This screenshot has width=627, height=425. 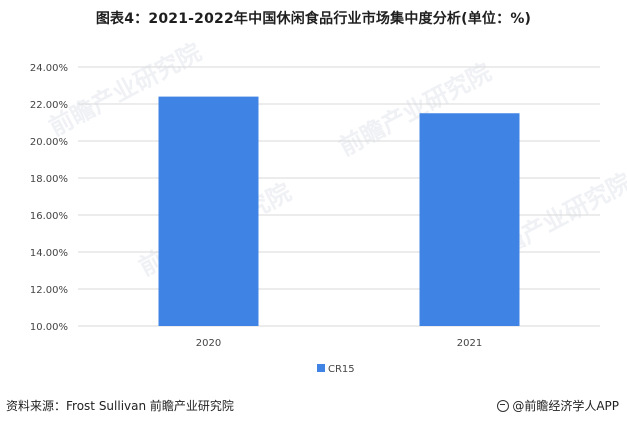 What do you see at coordinates (208, 343) in the screenshot?
I see `x-tick-label: 2020` at bounding box center [208, 343].